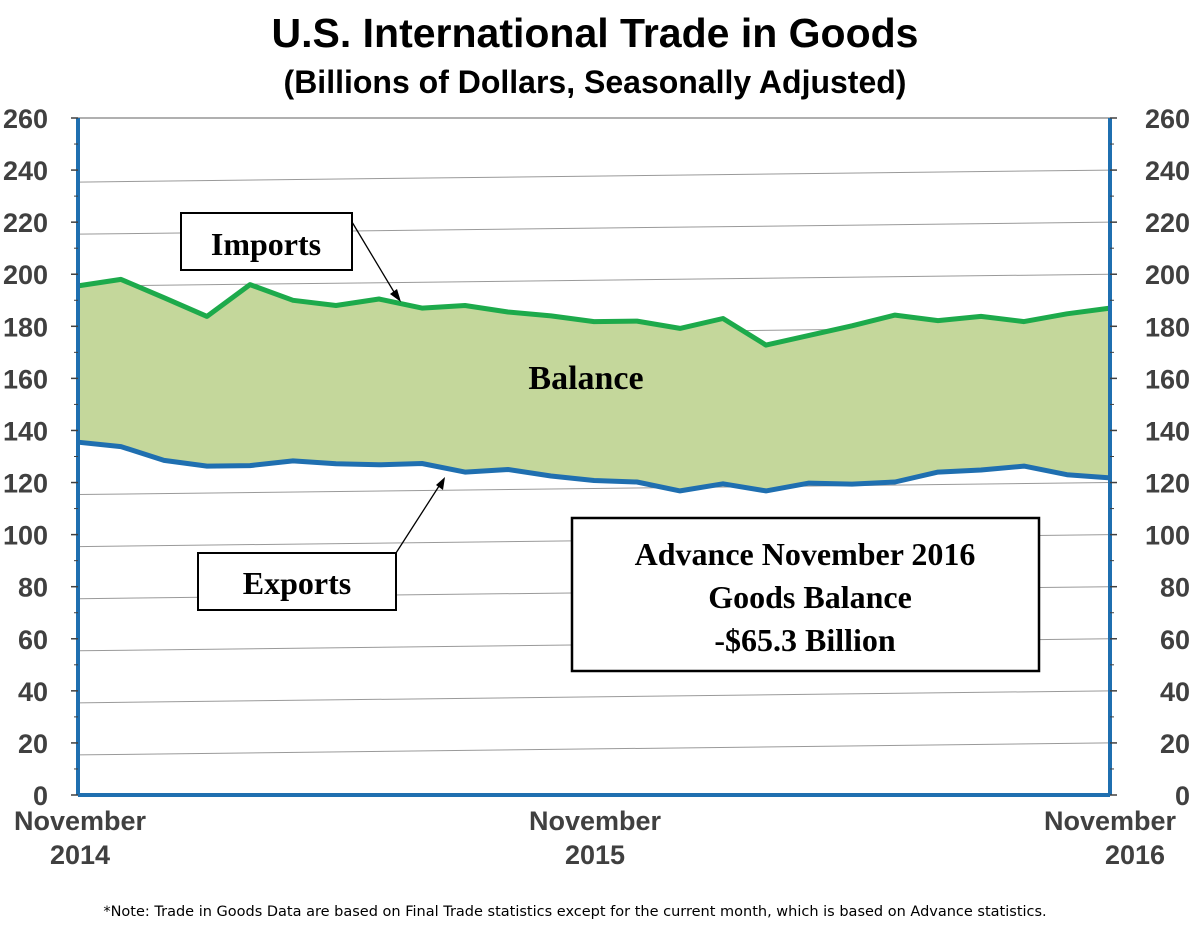 This screenshot has width=1200, height=927. Describe the element at coordinates (25, 171) in the screenshot. I see `y-tick-label-left: 240` at that location.